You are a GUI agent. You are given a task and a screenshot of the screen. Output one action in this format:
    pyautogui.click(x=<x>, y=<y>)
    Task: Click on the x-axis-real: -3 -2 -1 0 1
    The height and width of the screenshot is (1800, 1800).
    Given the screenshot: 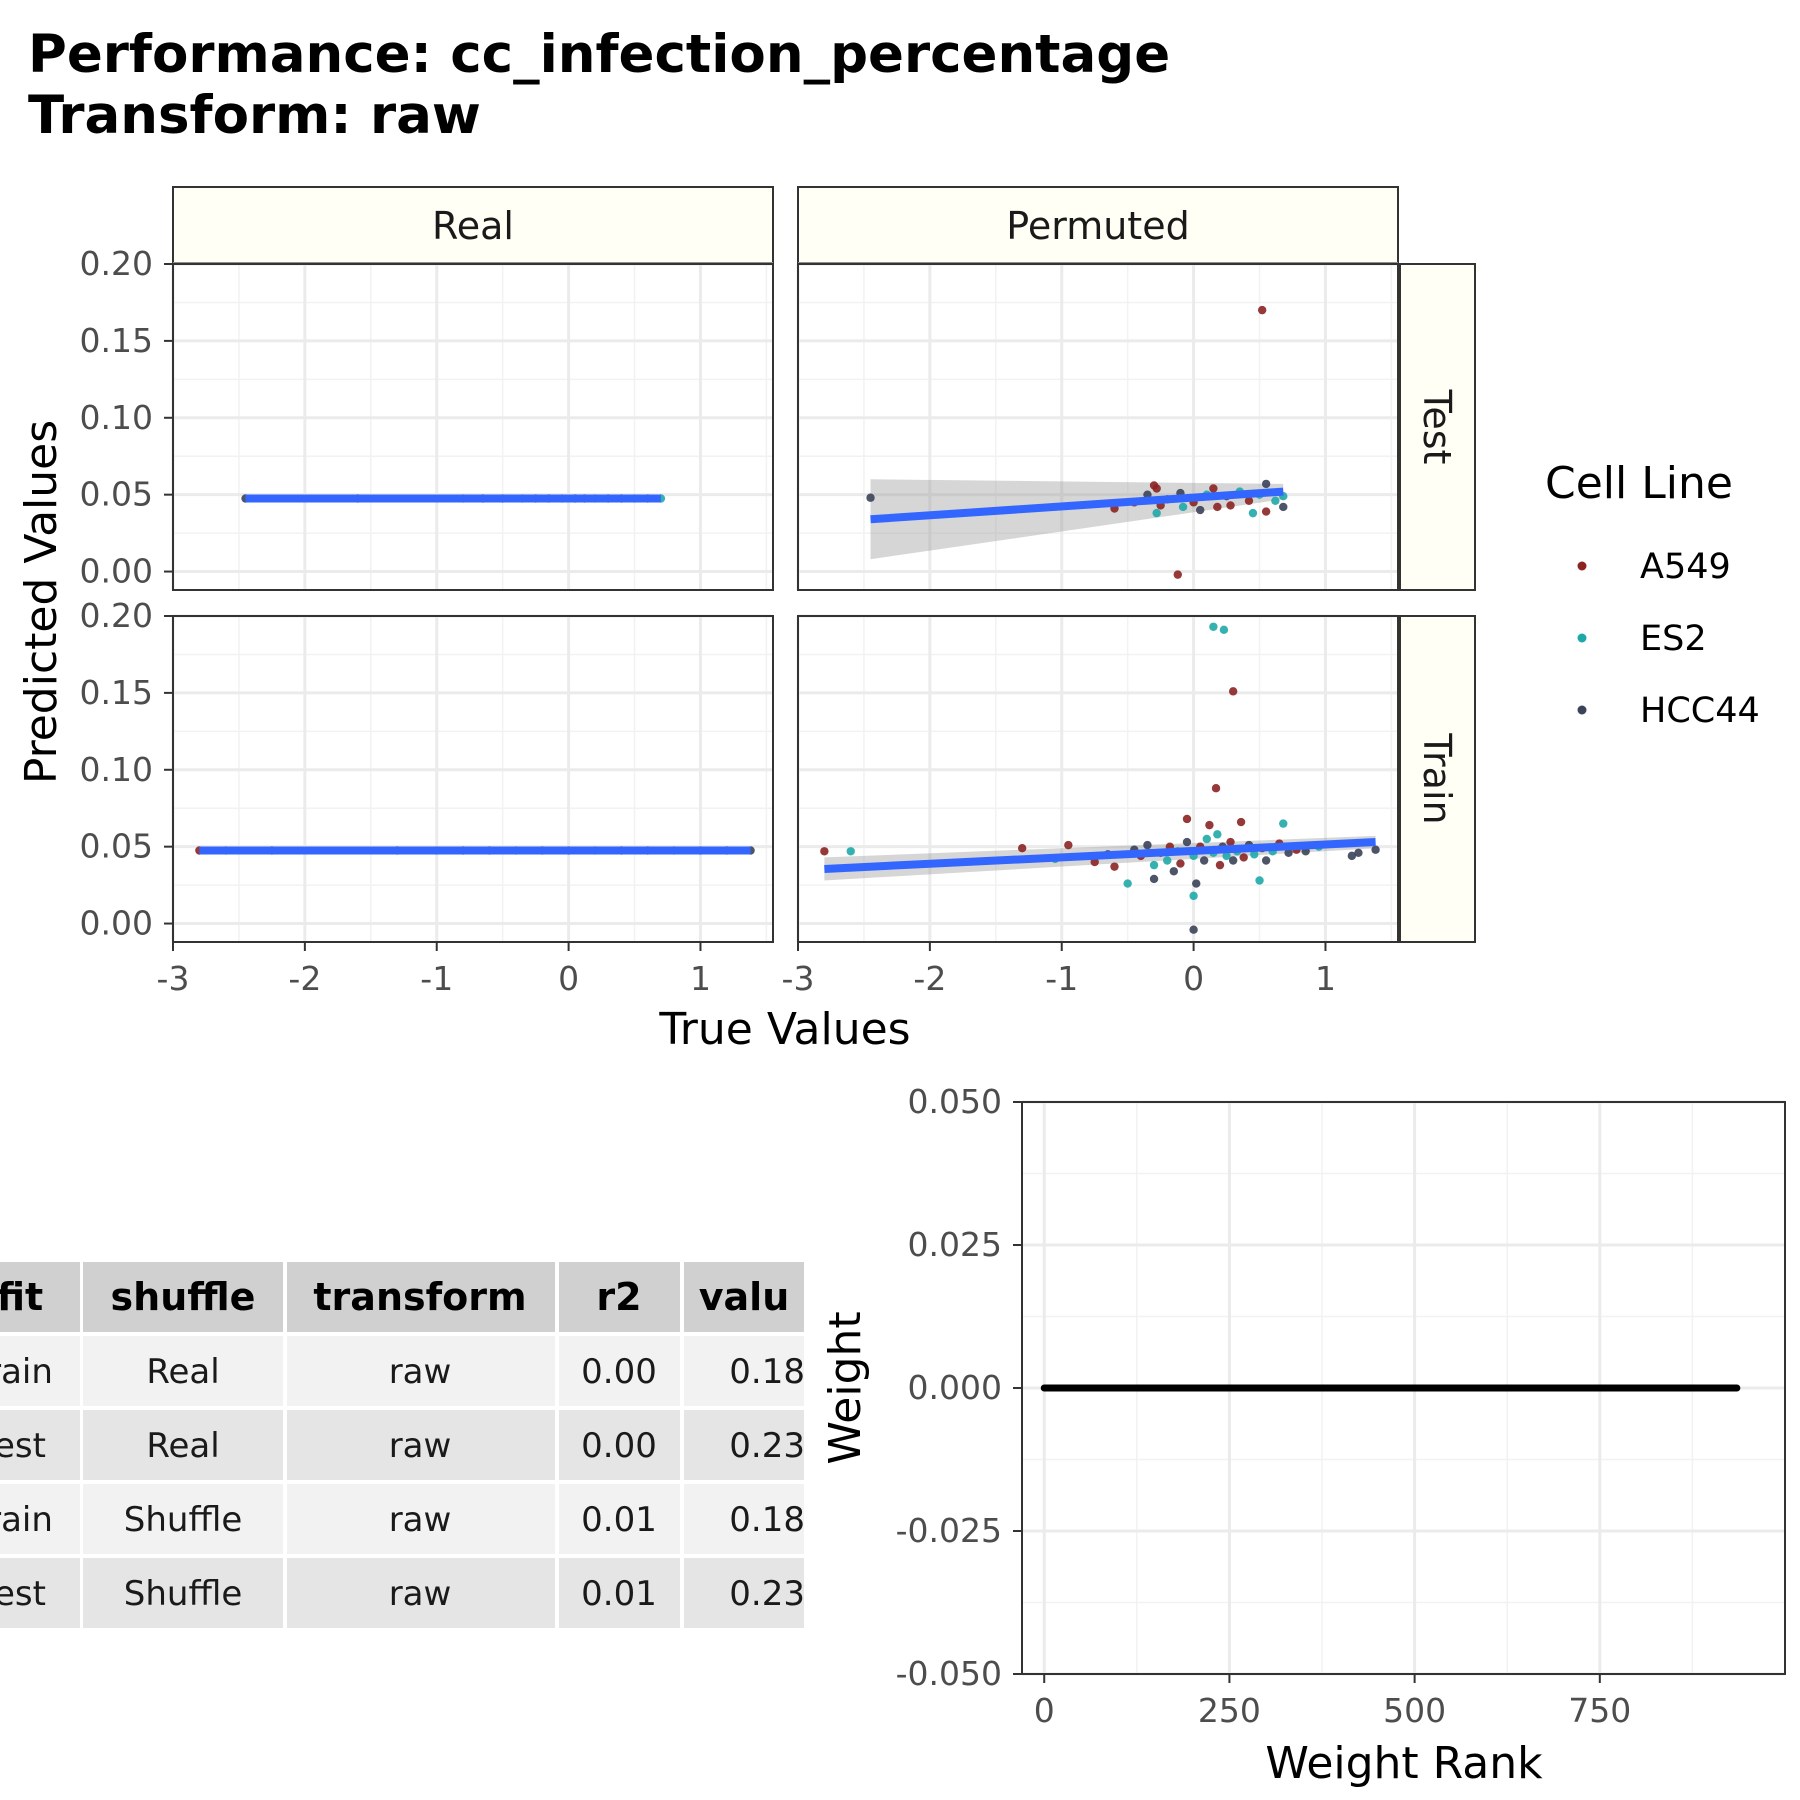 What is the action you would take?
    pyautogui.click(x=465, y=969)
    